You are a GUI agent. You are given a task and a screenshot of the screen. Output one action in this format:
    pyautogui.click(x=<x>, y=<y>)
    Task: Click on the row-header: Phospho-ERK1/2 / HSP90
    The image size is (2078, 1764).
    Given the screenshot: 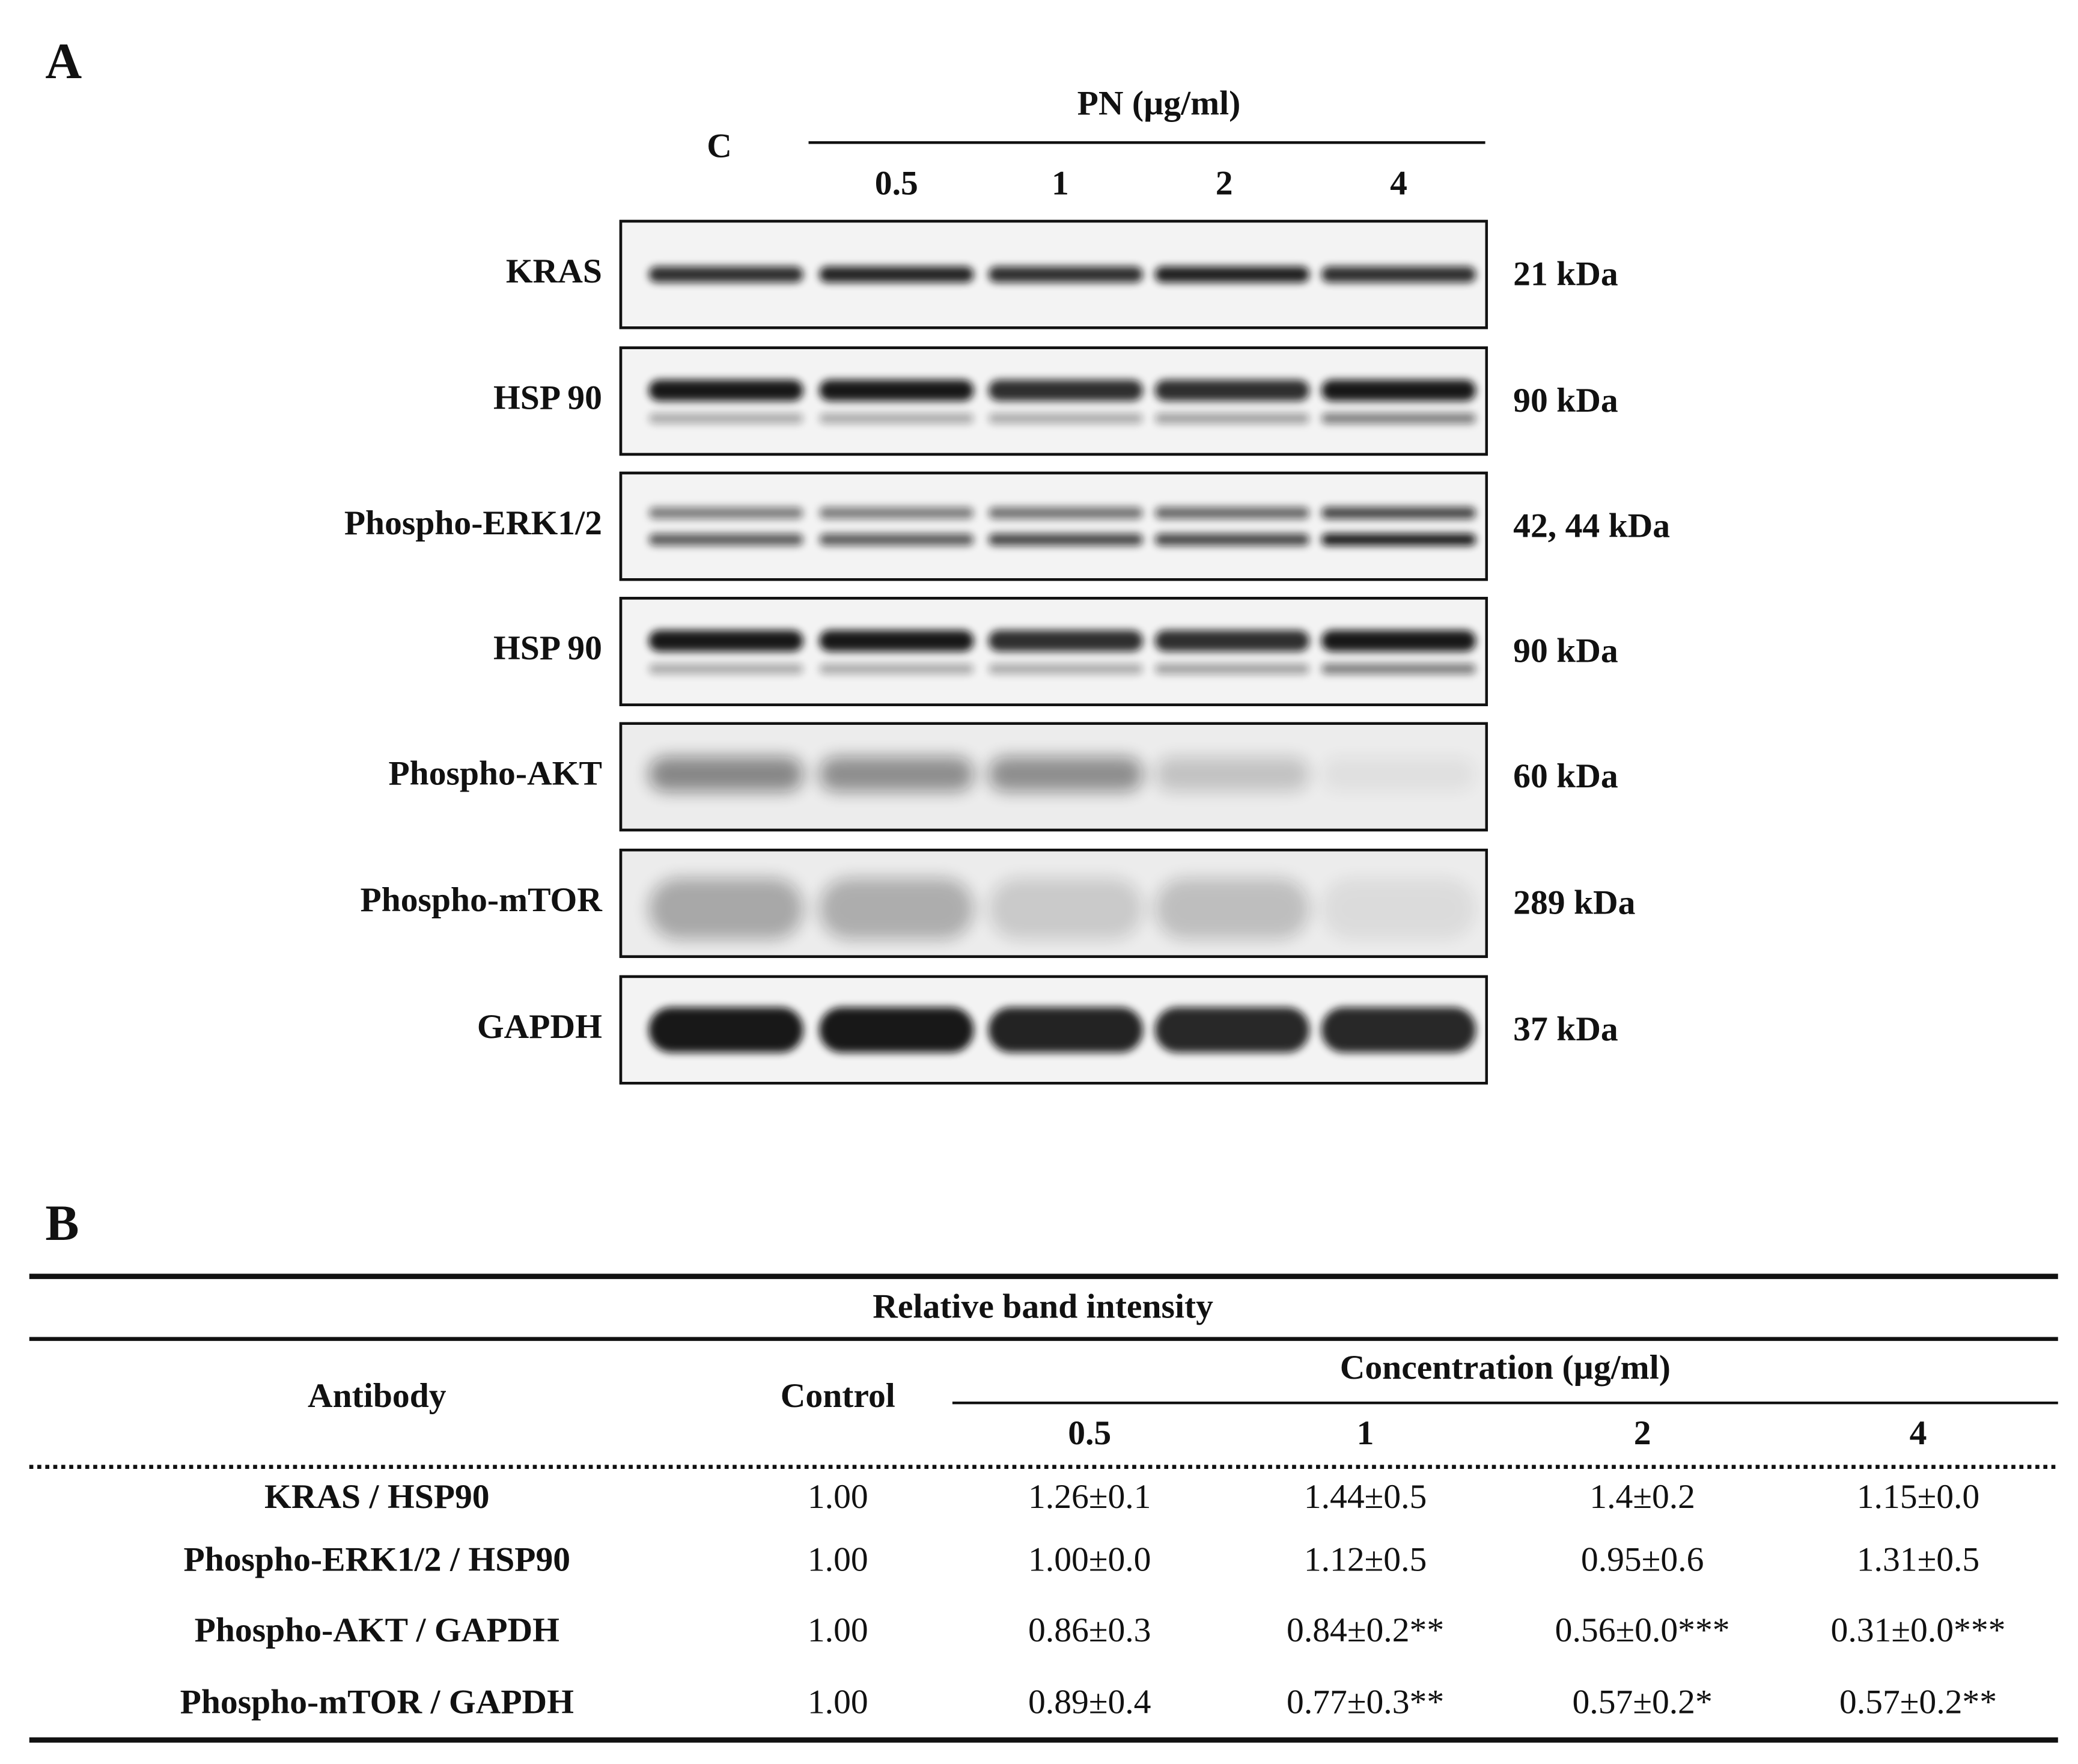 What is the action you would take?
    pyautogui.click(x=377, y=1559)
    